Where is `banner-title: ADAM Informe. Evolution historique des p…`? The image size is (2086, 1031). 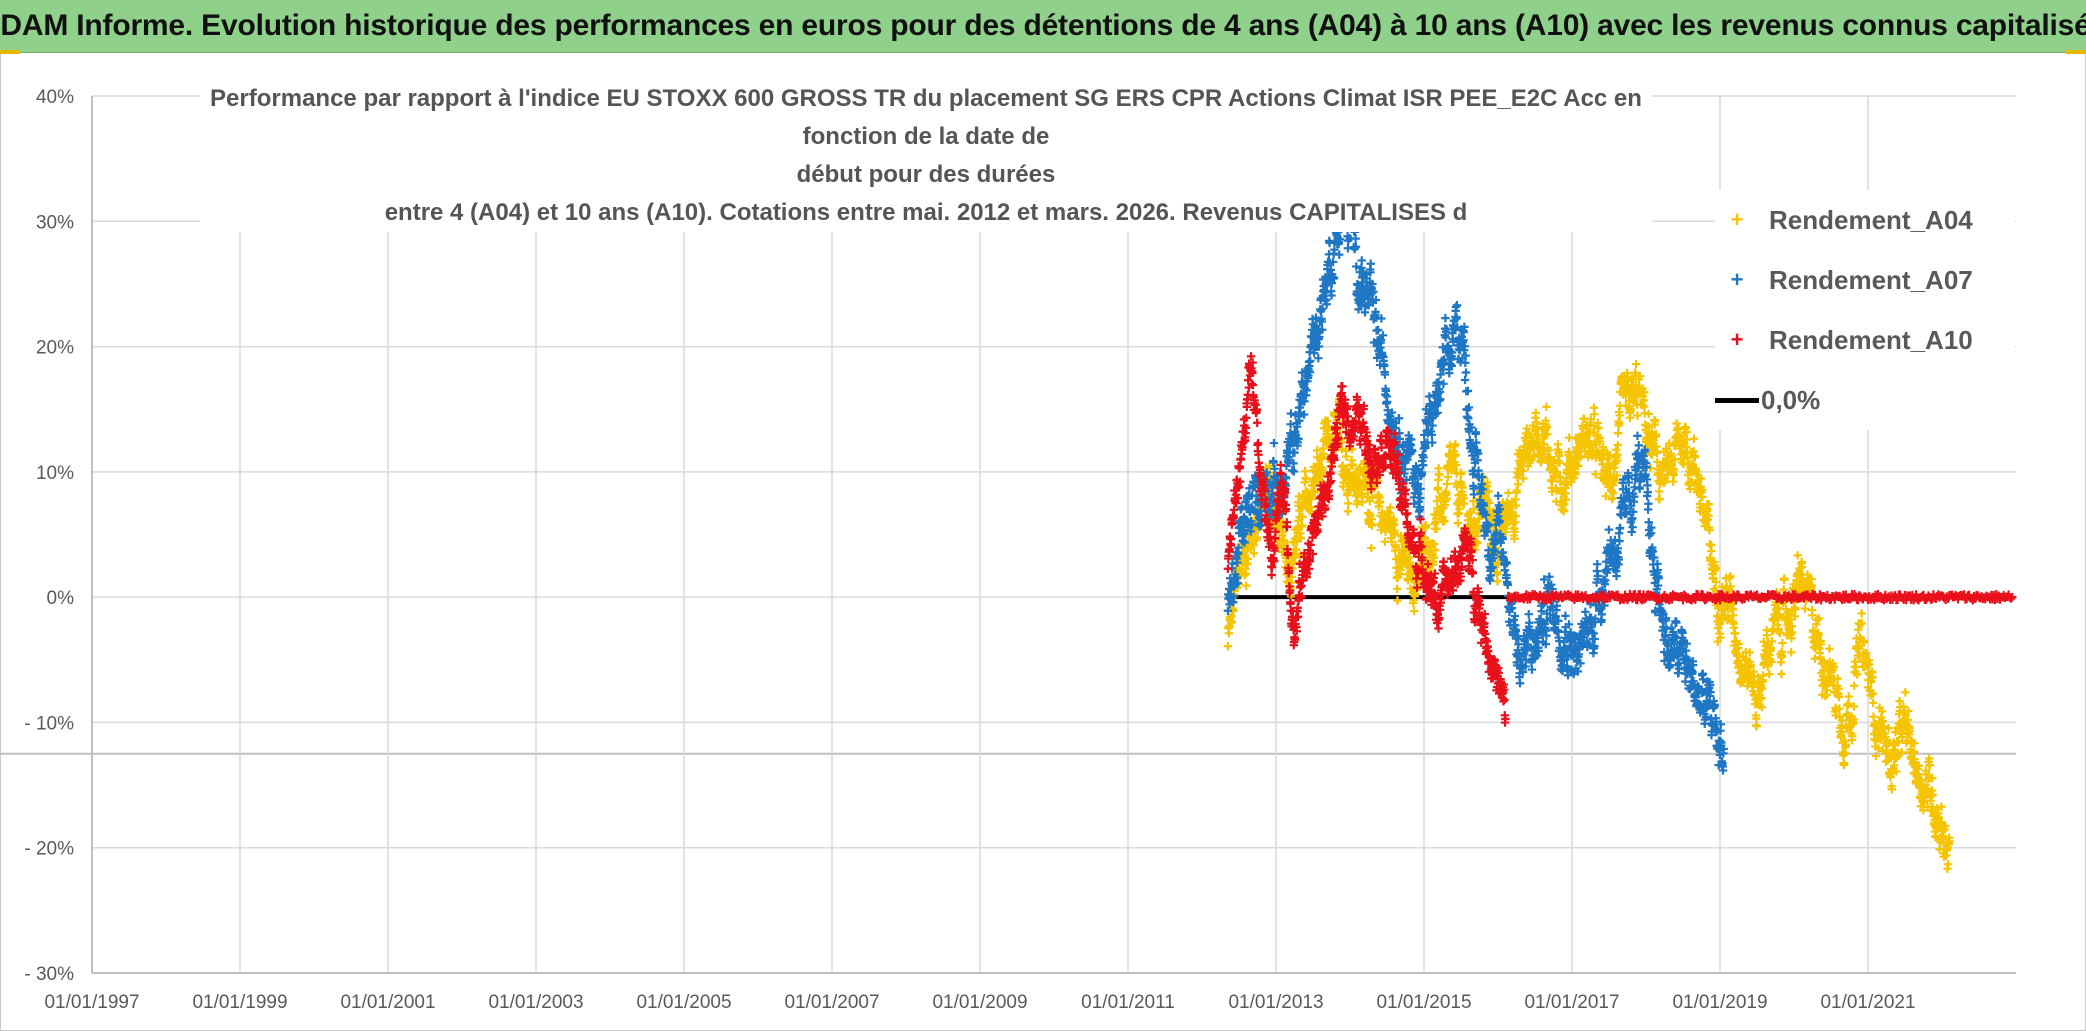 banner-title: ADAM Informe. Evolution historique des p… is located at coordinates (1043, 25).